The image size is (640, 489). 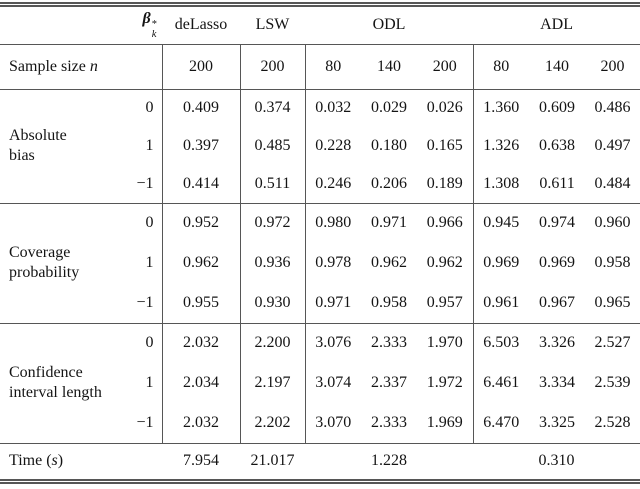 I want to click on section-label-line: Coverage, so click(x=40, y=252).